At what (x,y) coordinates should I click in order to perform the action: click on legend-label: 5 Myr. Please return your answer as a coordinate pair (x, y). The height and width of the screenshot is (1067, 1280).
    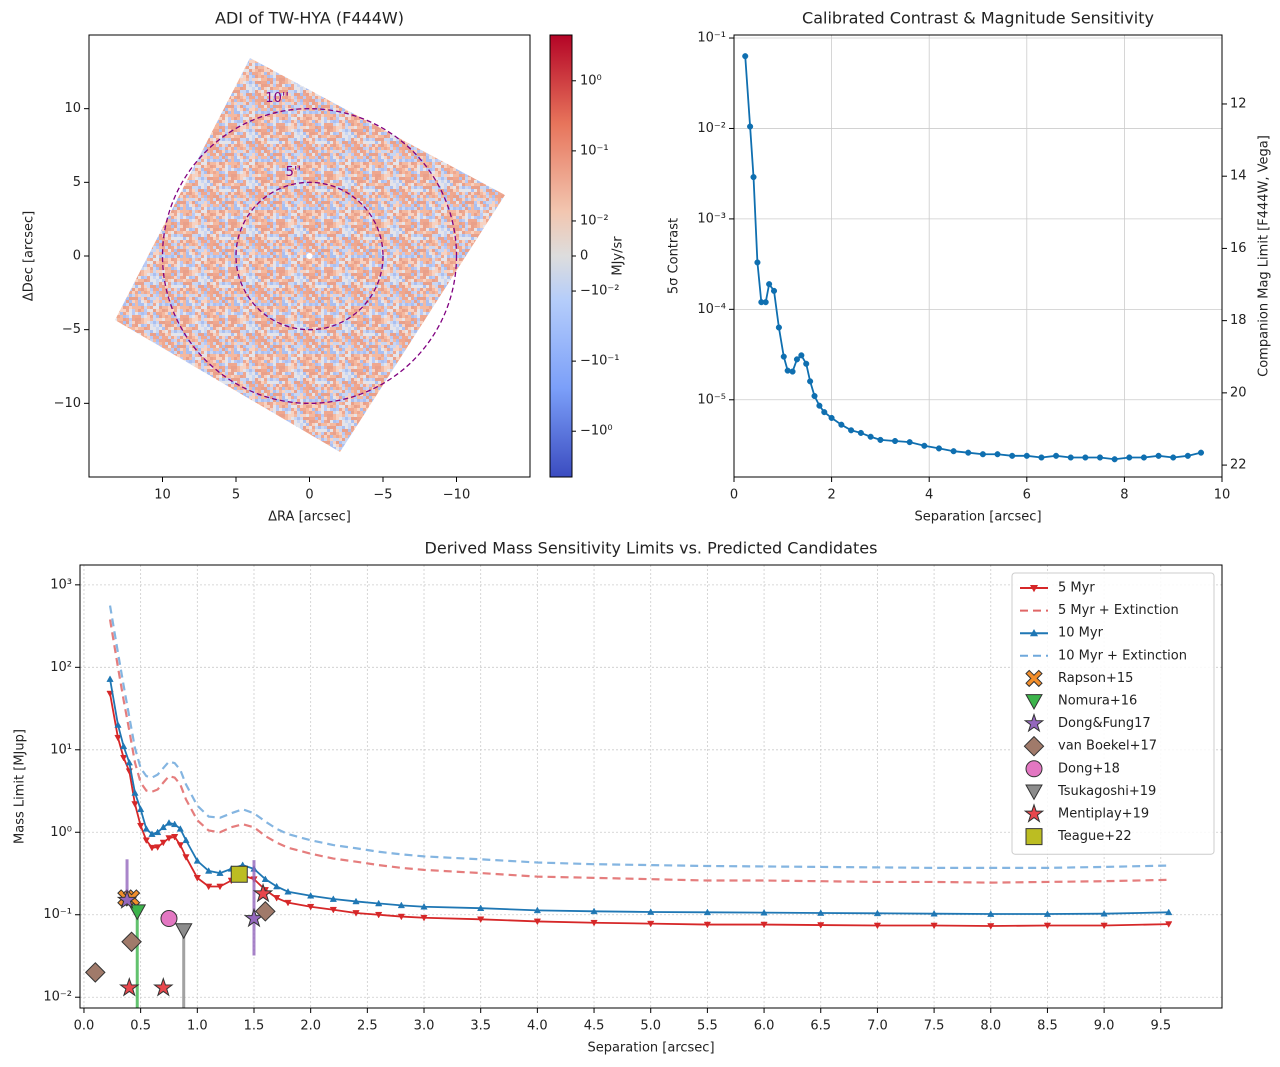
    Looking at the image, I should click on (1076, 588).